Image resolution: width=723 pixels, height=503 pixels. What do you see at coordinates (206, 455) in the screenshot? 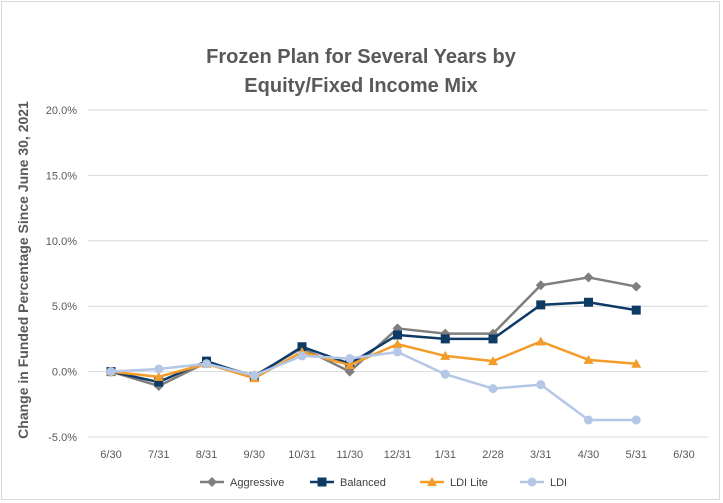
I see `x-tick-label: 8/31` at bounding box center [206, 455].